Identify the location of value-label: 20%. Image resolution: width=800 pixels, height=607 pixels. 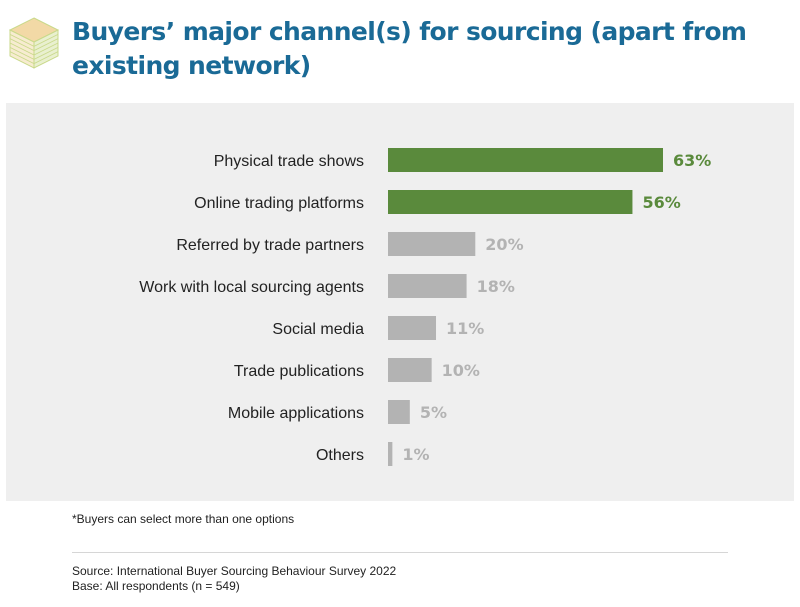
(504, 244).